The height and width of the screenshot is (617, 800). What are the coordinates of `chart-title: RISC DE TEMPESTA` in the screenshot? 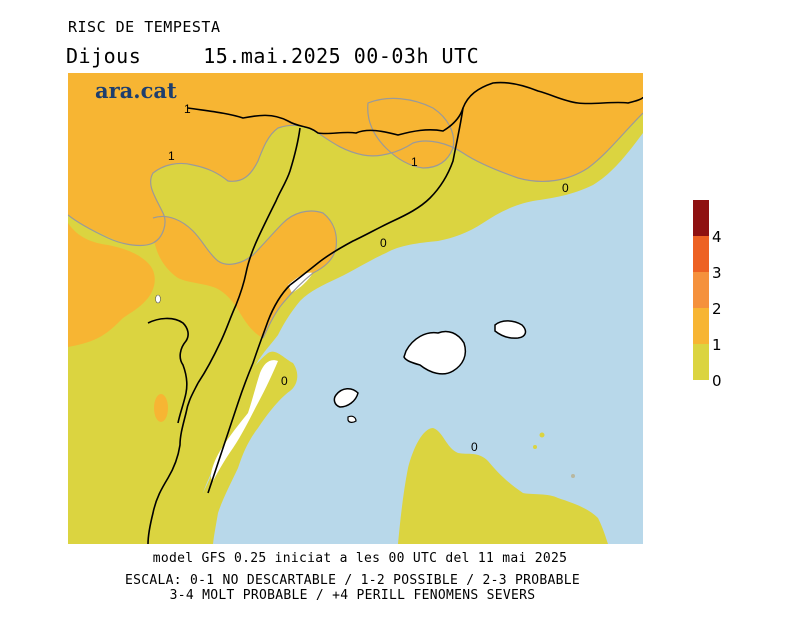 It's located at (144, 27).